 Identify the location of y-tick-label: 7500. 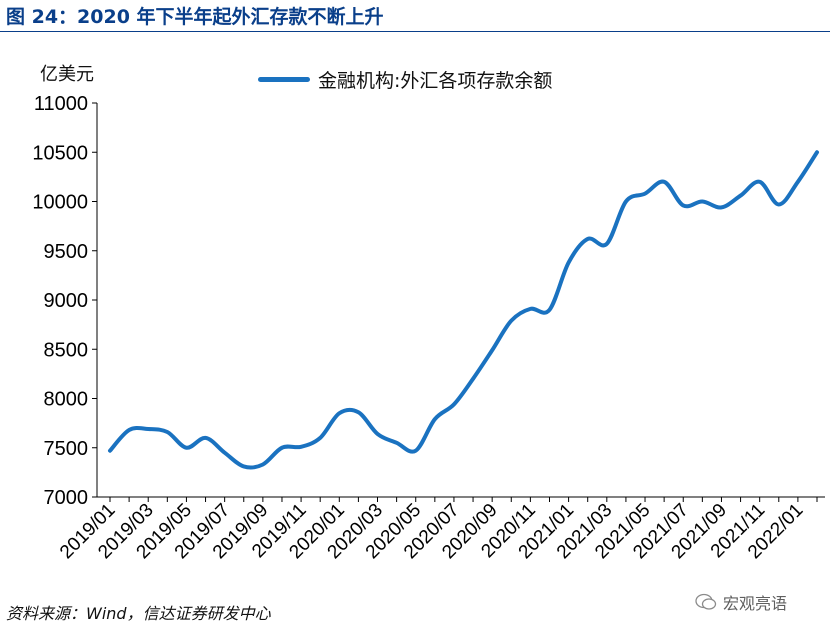
(66, 449).